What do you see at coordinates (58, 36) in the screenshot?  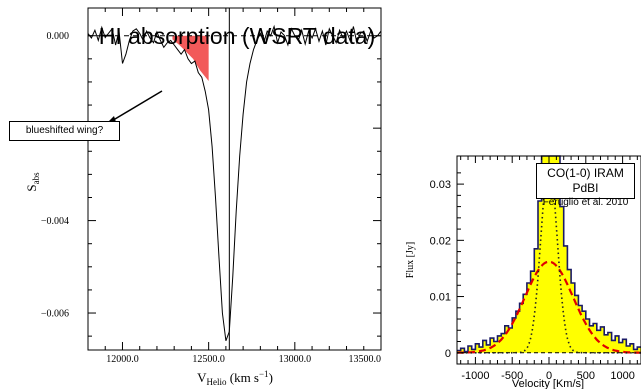 I see `hi-y-tick-label: 0.000` at bounding box center [58, 36].